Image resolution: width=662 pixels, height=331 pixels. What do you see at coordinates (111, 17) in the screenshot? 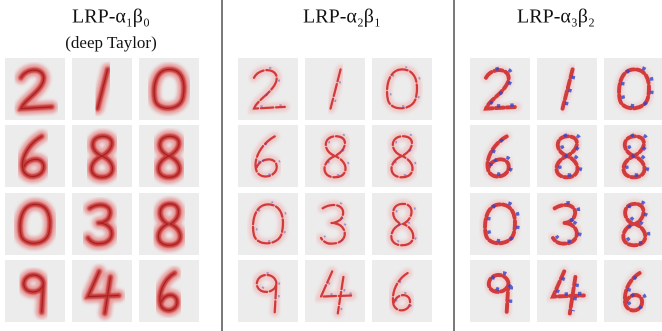
I see `panel-title: LRP-α₁β₀` at bounding box center [111, 17].